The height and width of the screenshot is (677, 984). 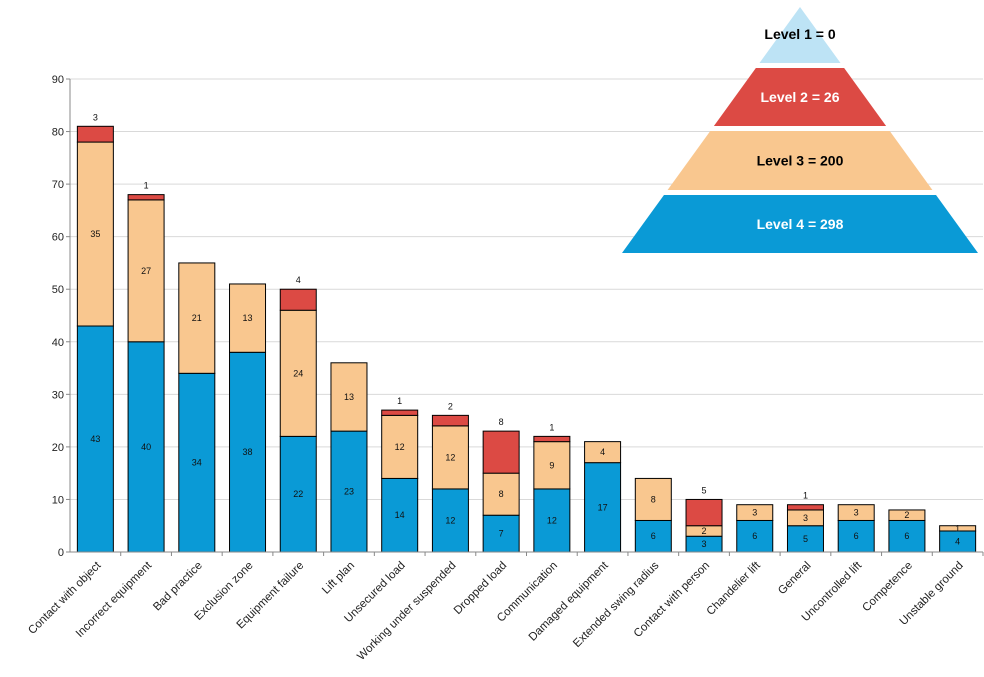 I want to click on data-label: 22, so click(x=298, y=494).